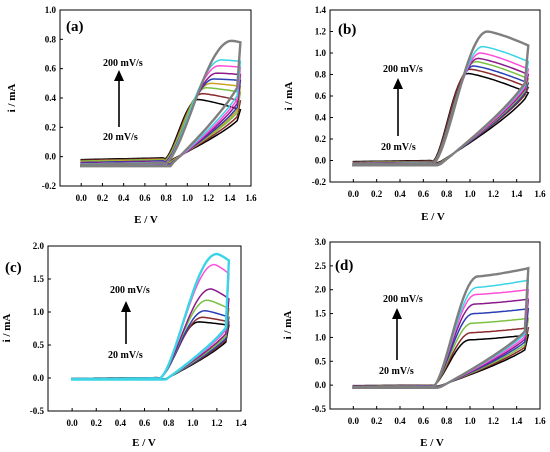 Image resolution: width=550 pixels, height=452 pixels. I want to click on plot-area-d, so click(435, 325).